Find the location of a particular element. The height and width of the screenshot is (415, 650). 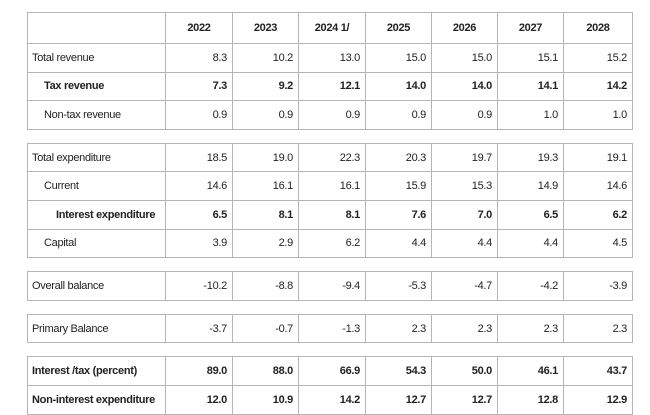

value-cell: 89.0 is located at coordinates (199, 371).